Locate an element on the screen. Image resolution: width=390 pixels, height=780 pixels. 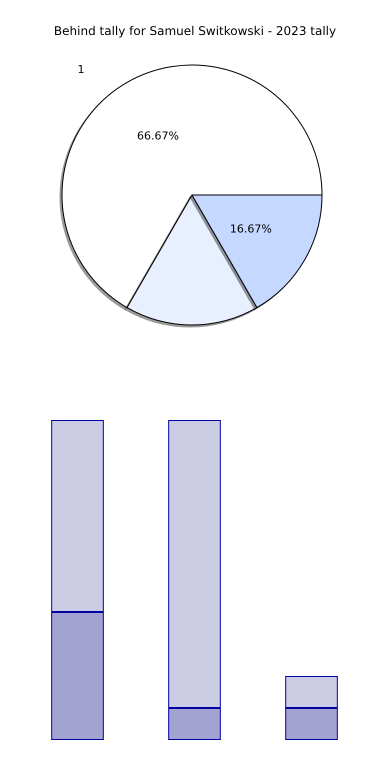
data-label: 16.67% is located at coordinates (251, 229).